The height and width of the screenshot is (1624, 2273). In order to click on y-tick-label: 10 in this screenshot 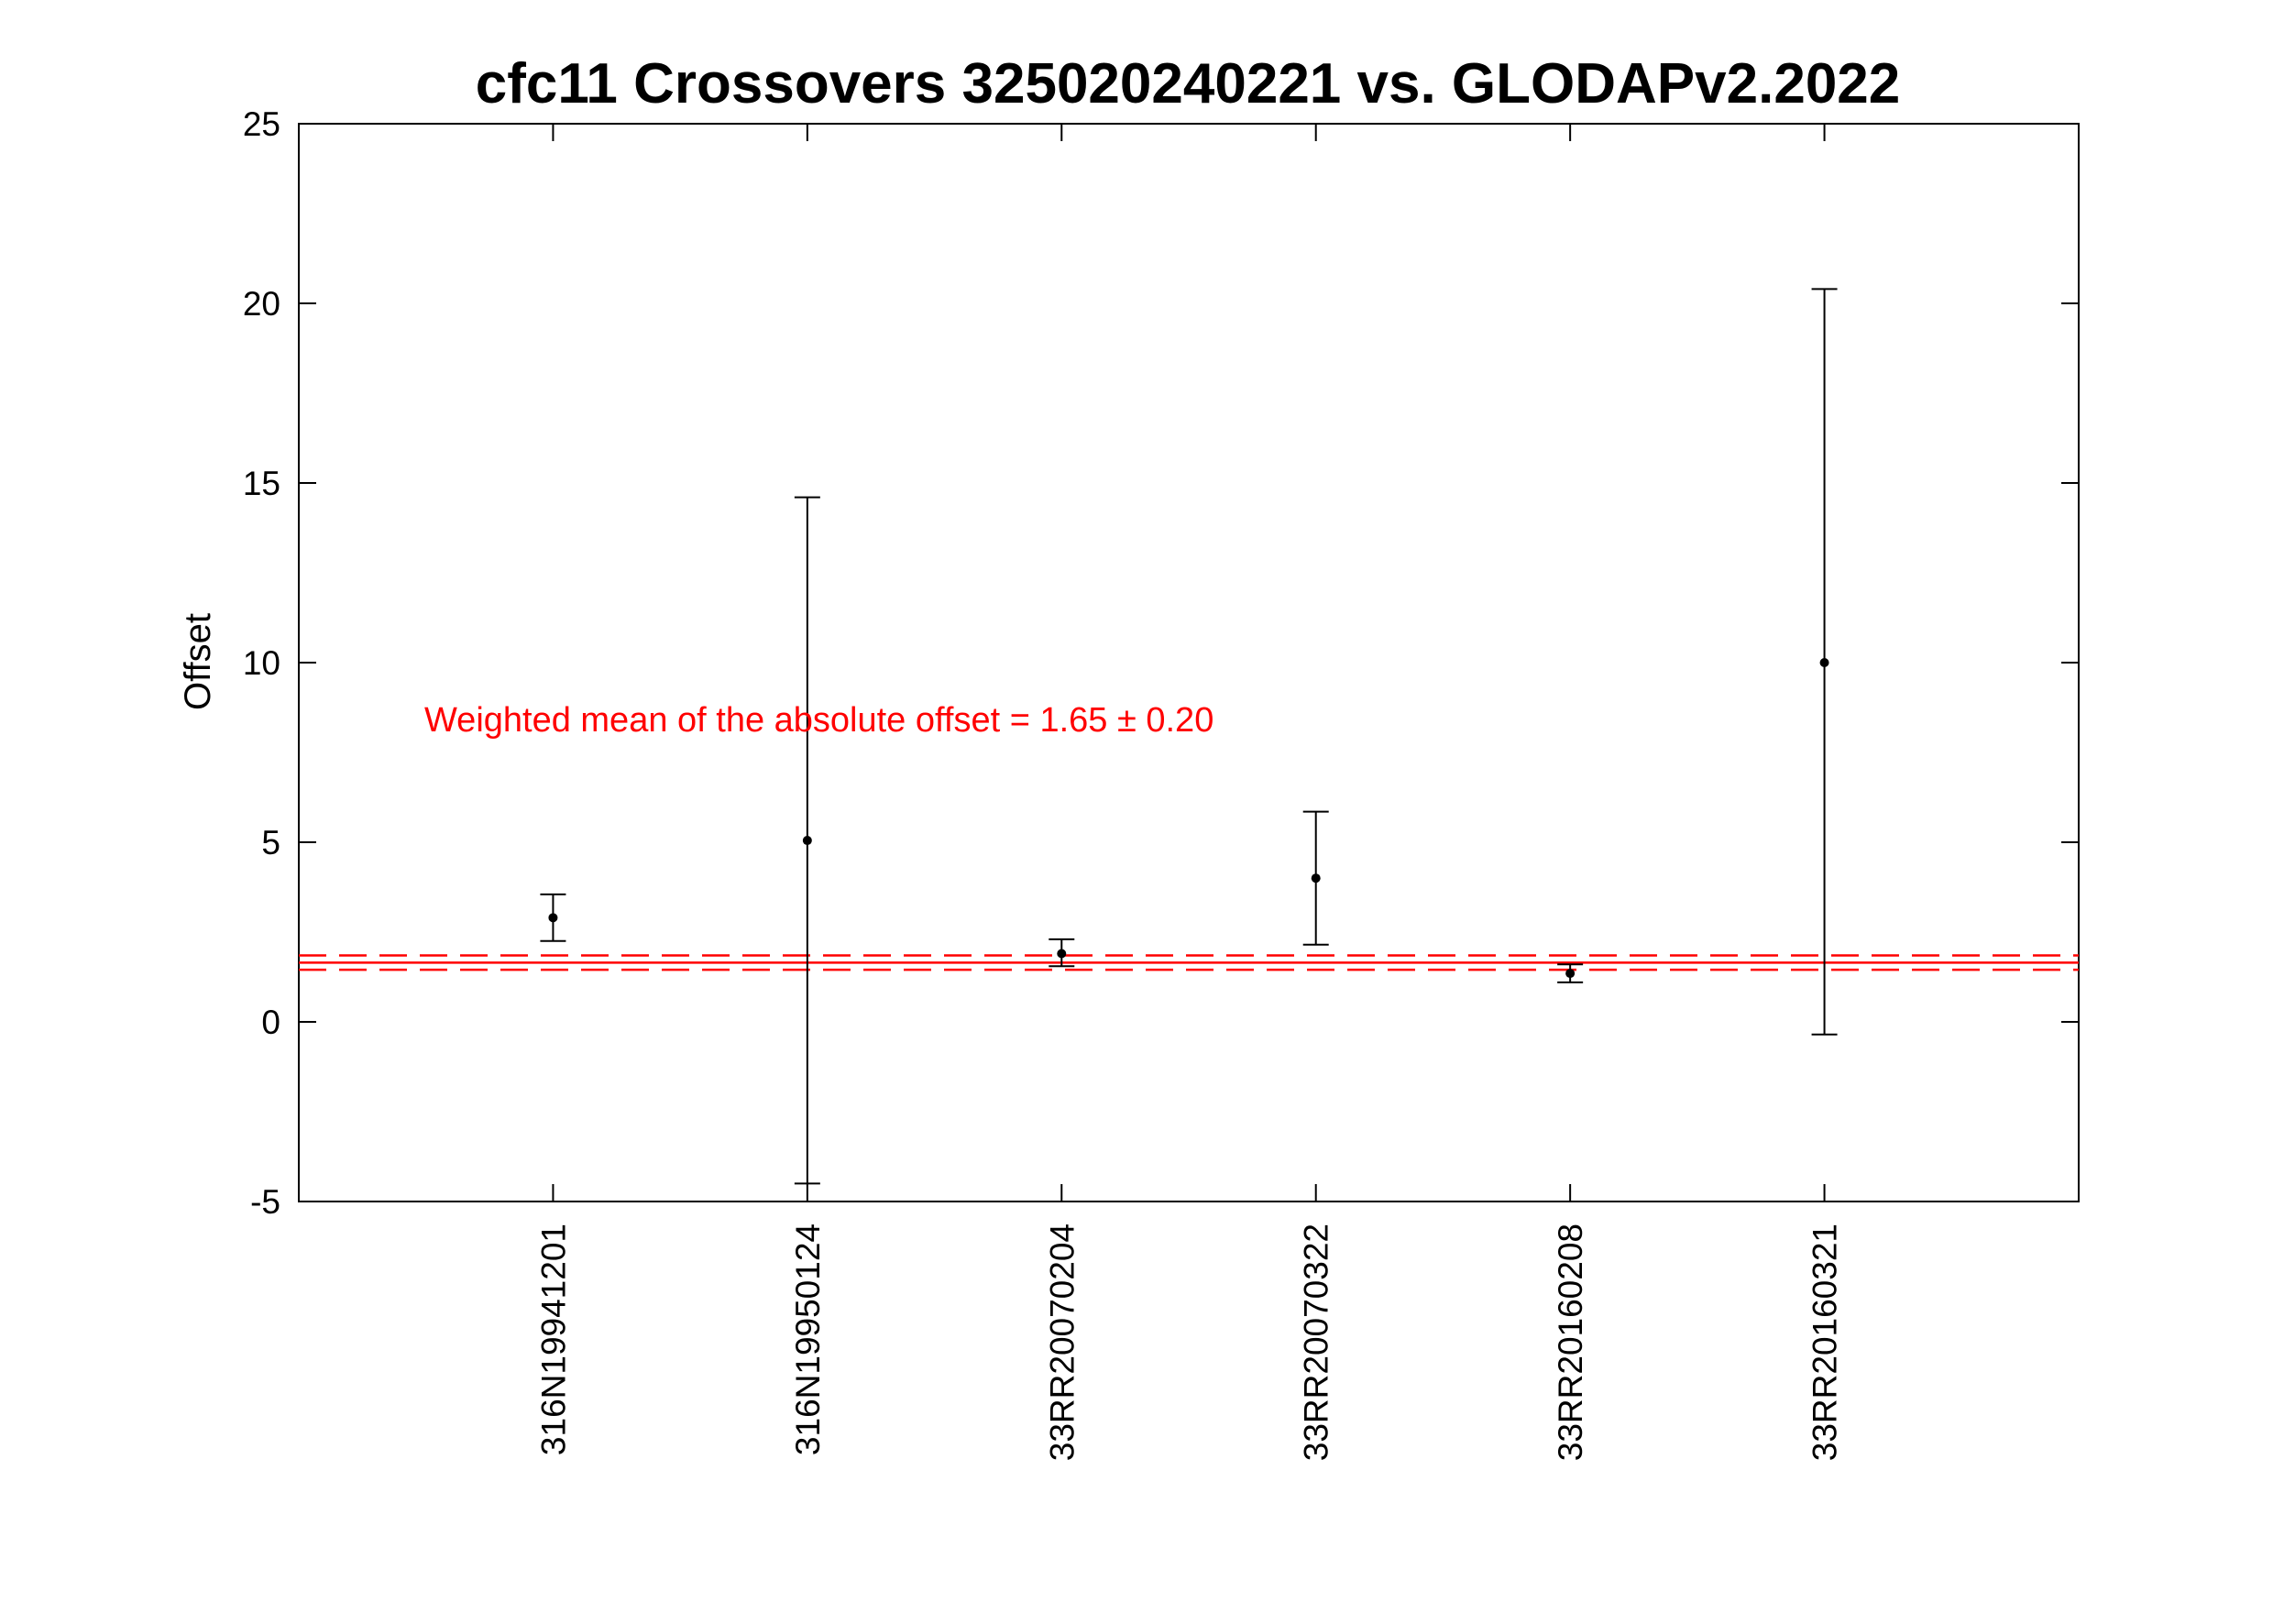, I will do `click(261, 663)`.